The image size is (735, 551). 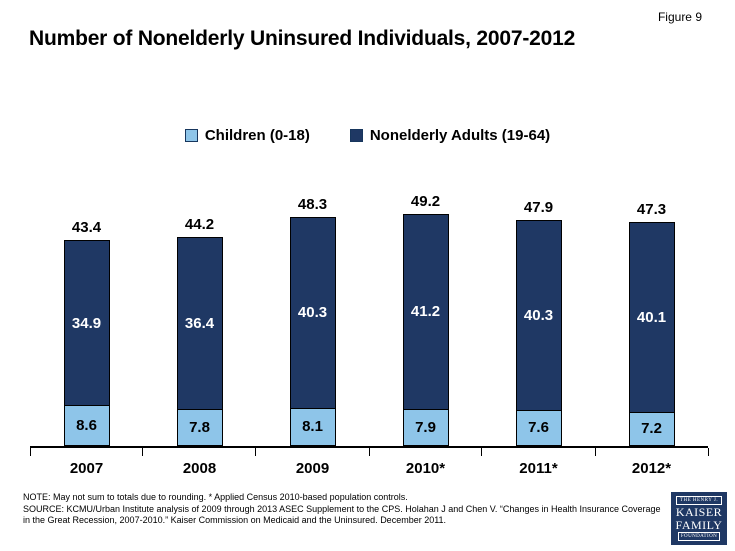 I want to click on logo-top-line: THE HENRY J., so click(x=699, y=500).